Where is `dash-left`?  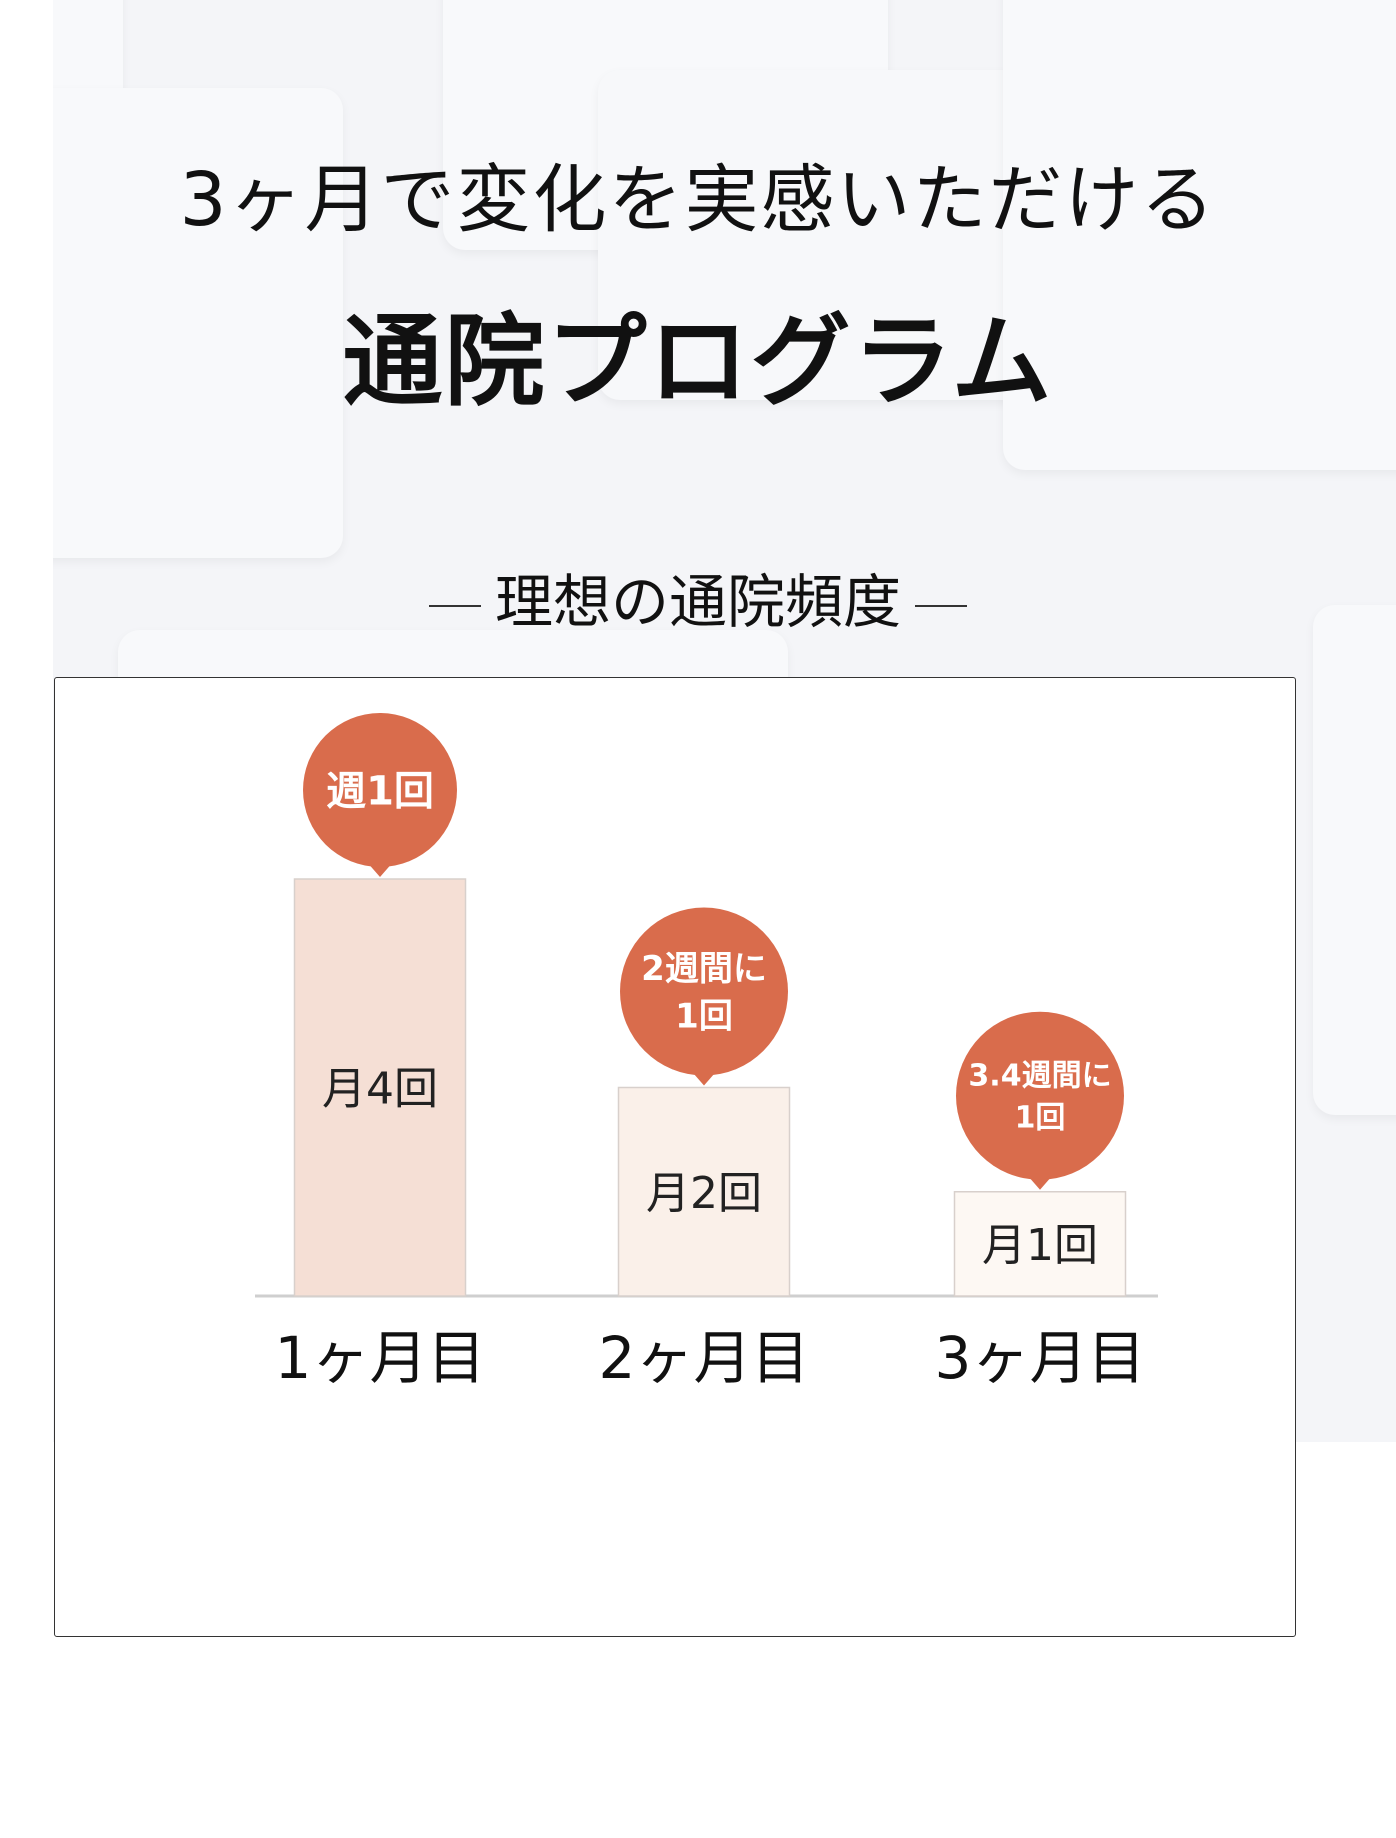 dash-left is located at coordinates (454, 605).